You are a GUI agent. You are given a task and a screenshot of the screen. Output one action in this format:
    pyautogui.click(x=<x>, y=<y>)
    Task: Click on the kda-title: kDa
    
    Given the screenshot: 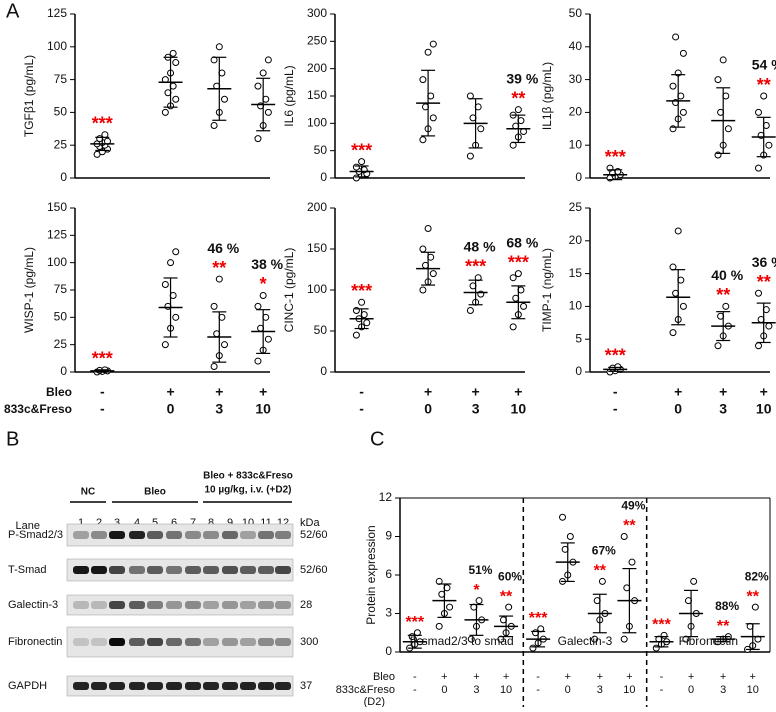 What is the action you would take?
    pyautogui.click(x=310, y=523)
    